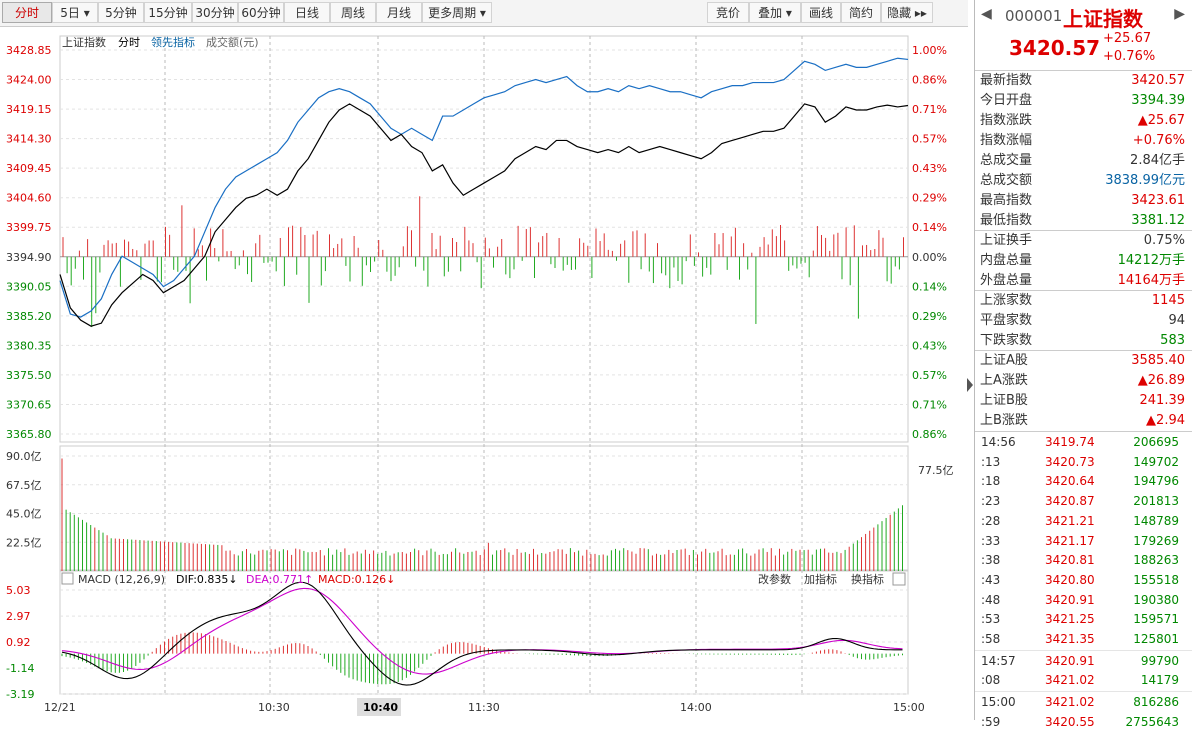  I want to click on tick-row: :28 3421.21 148789, so click(1083, 521).